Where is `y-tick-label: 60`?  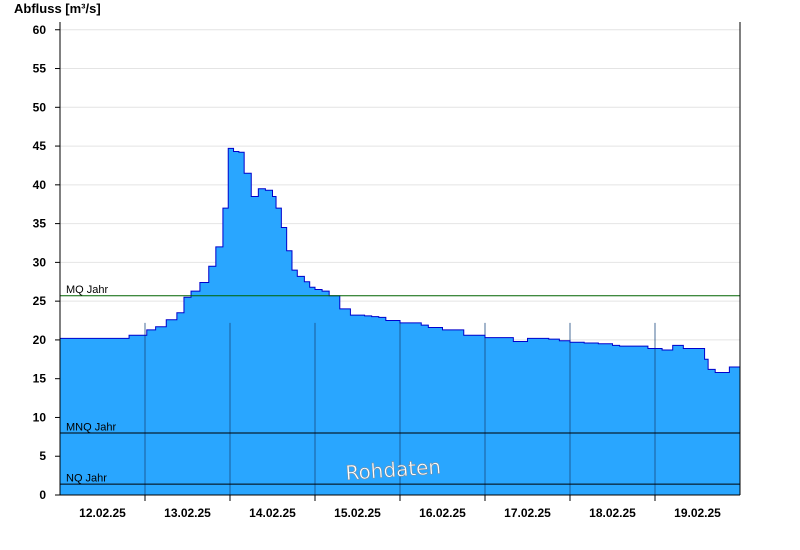 y-tick-label: 60 is located at coordinates (40, 30).